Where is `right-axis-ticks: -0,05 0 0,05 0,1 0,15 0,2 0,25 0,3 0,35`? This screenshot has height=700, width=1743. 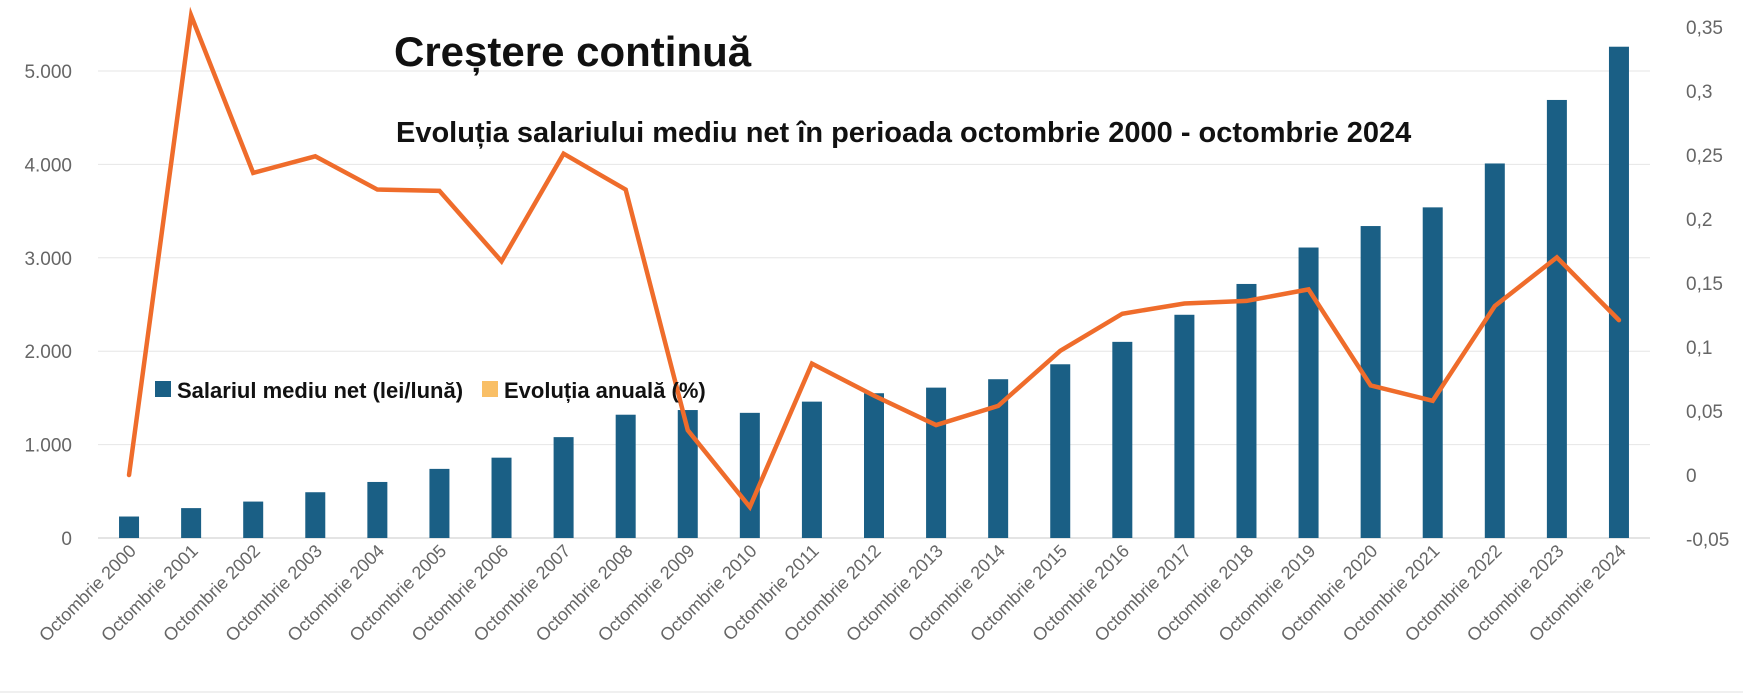
right-axis-ticks: -0,05 0 0,05 0,1 0,15 0,2 0,25 0,3 0,35 is located at coordinates (1707, 284).